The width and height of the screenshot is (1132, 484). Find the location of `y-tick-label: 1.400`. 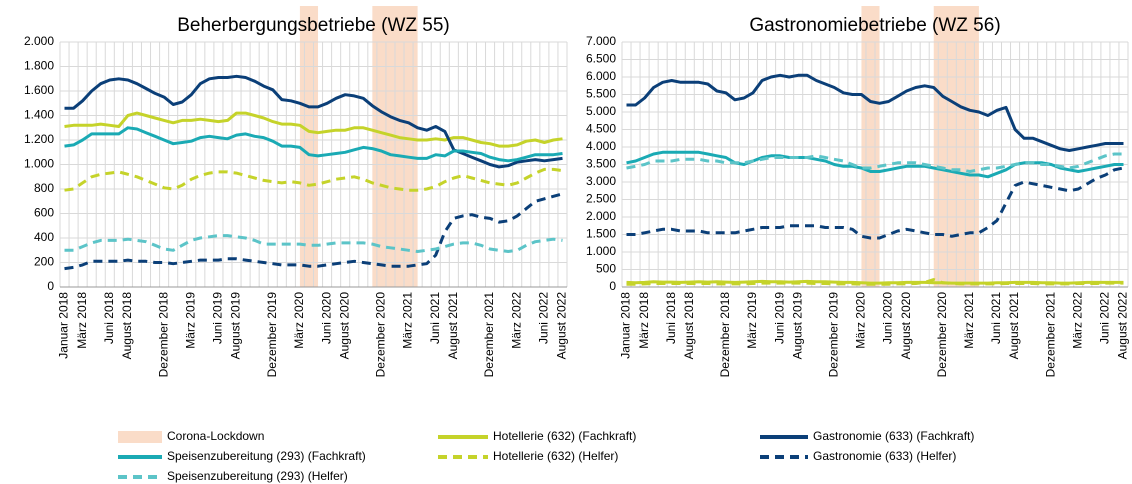

y-tick-label: 1.400 is located at coordinates (39, 115).